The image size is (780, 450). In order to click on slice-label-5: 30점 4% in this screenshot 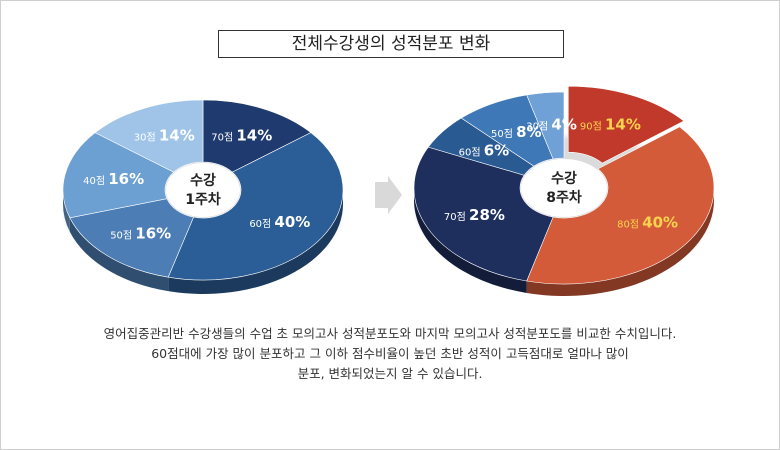, I will do `click(551, 125)`.